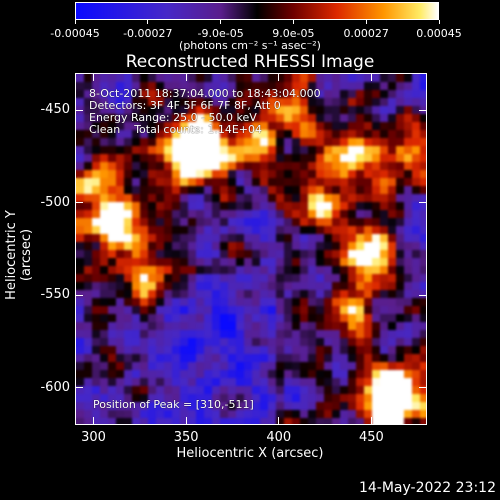 This screenshot has width=500, height=500. I want to click on y-axis-label: Heliocentric Y (arcsec), so click(19, 255).